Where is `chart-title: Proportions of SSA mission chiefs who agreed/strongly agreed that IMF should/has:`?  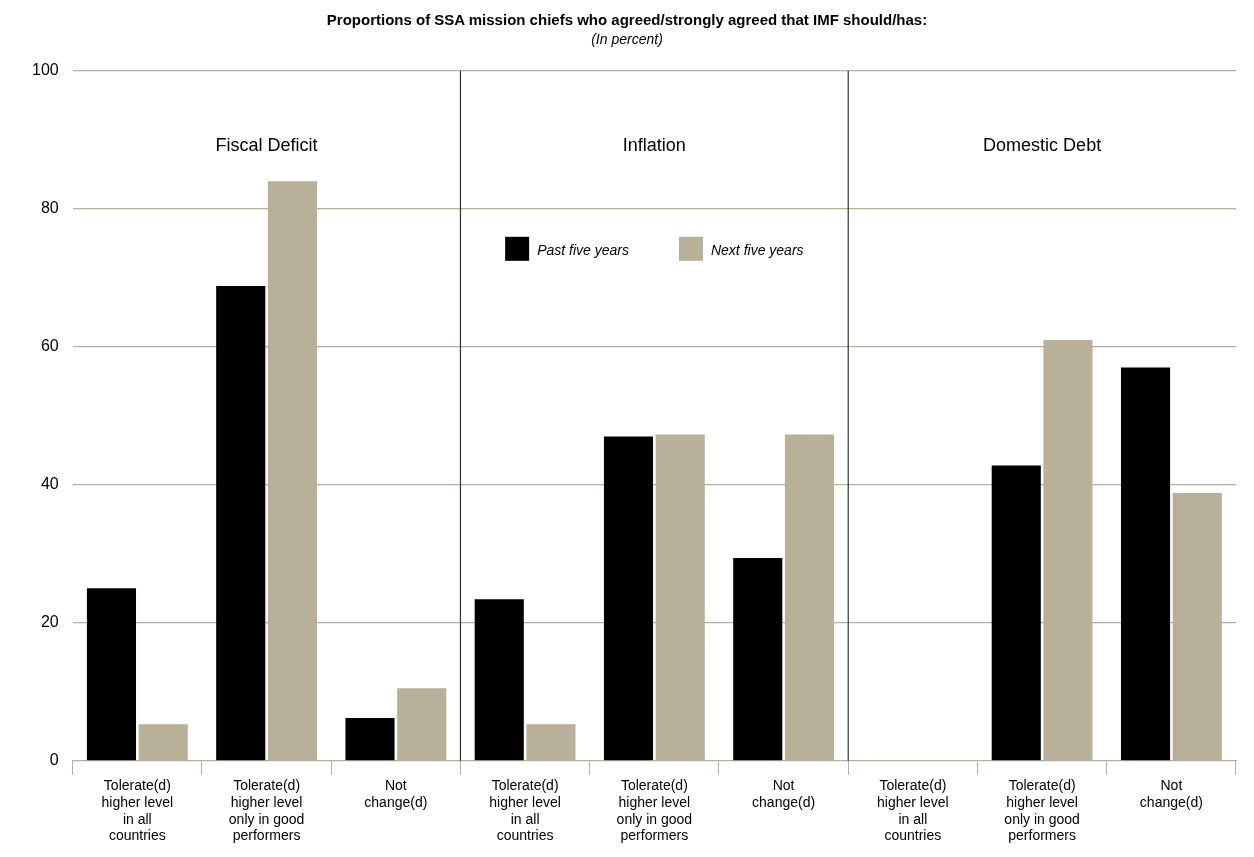 chart-title: Proportions of SSA mission chiefs who agreed/strongly agreed that IMF should/has: is located at coordinates (627, 20).